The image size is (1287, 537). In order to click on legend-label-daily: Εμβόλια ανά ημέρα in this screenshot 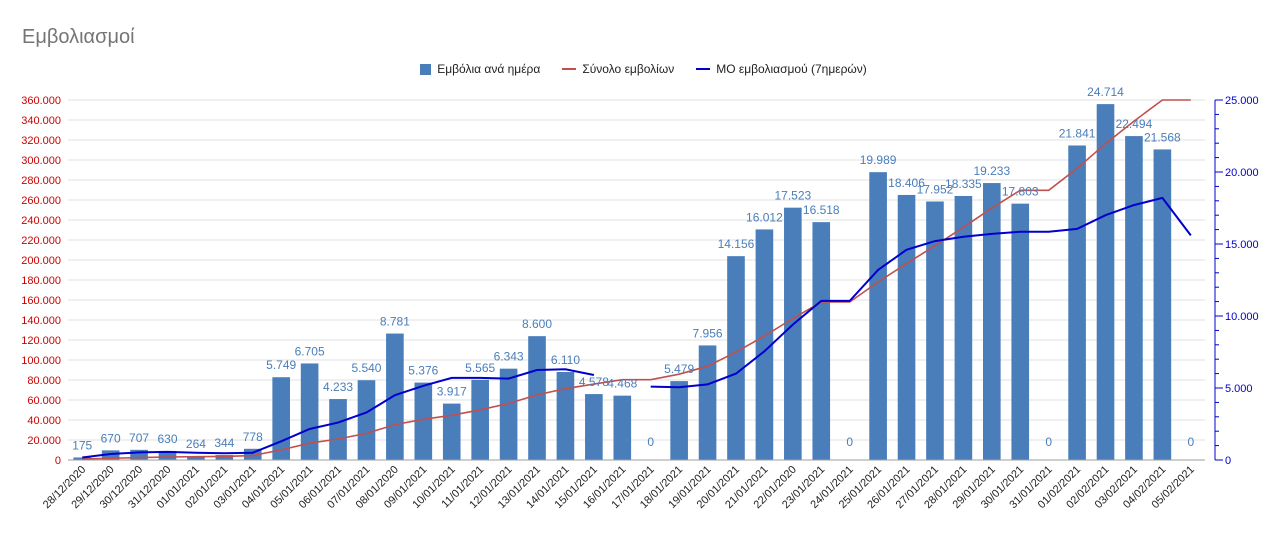, I will do `click(489, 69)`.